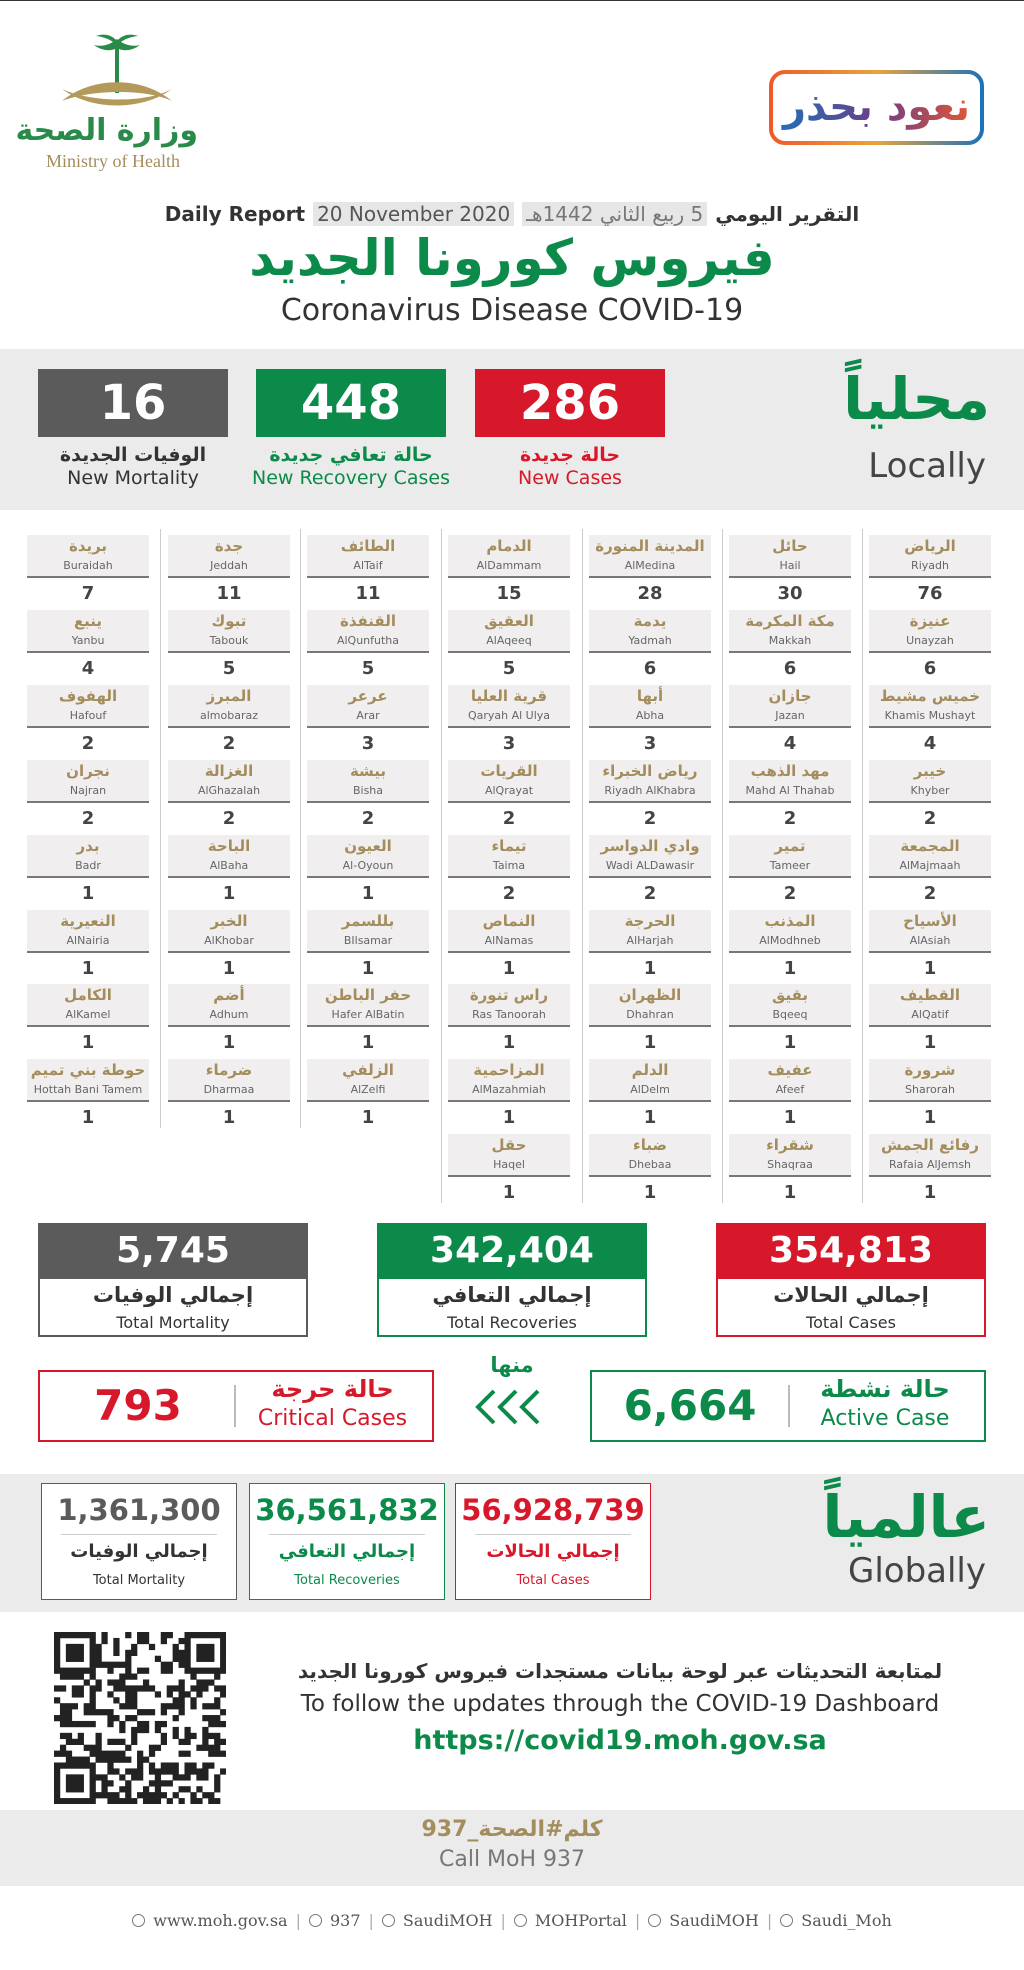 The height and width of the screenshot is (1970, 1024). Describe the element at coordinates (790, 715) in the screenshot. I see `city-name-en: Jazan` at that location.